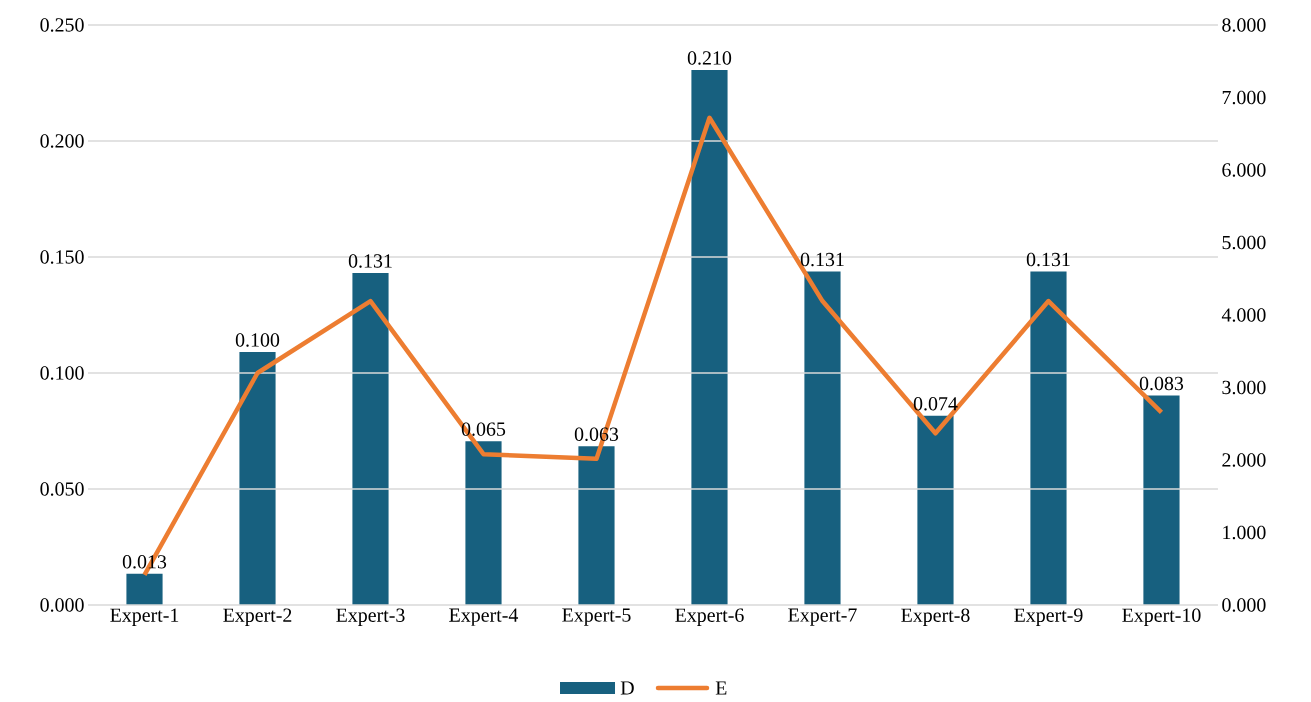 This screenshot has width=1311, height=702. What do you see at coordinates (709, 617) in the screenshot?
I see `x-tick-label: Expert-6` at bounding box center [709, 617].